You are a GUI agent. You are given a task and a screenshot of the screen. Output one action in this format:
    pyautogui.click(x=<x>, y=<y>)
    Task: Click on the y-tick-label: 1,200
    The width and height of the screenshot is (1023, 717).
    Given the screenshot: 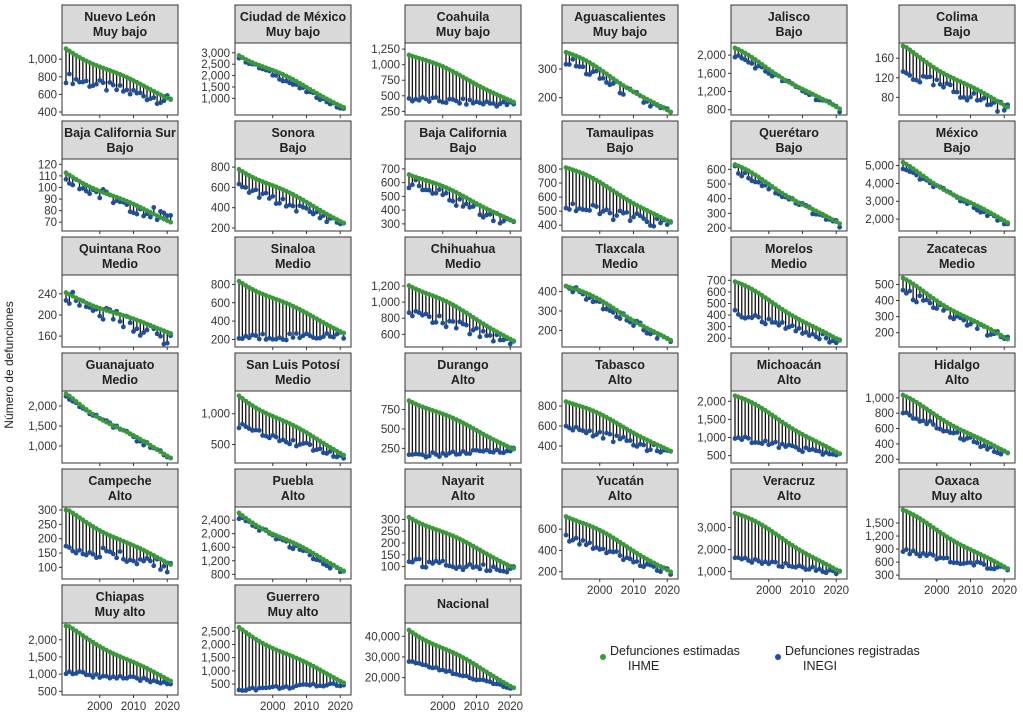 What is the action you would take?
    pyautogui.click(x=215, y=562)
    